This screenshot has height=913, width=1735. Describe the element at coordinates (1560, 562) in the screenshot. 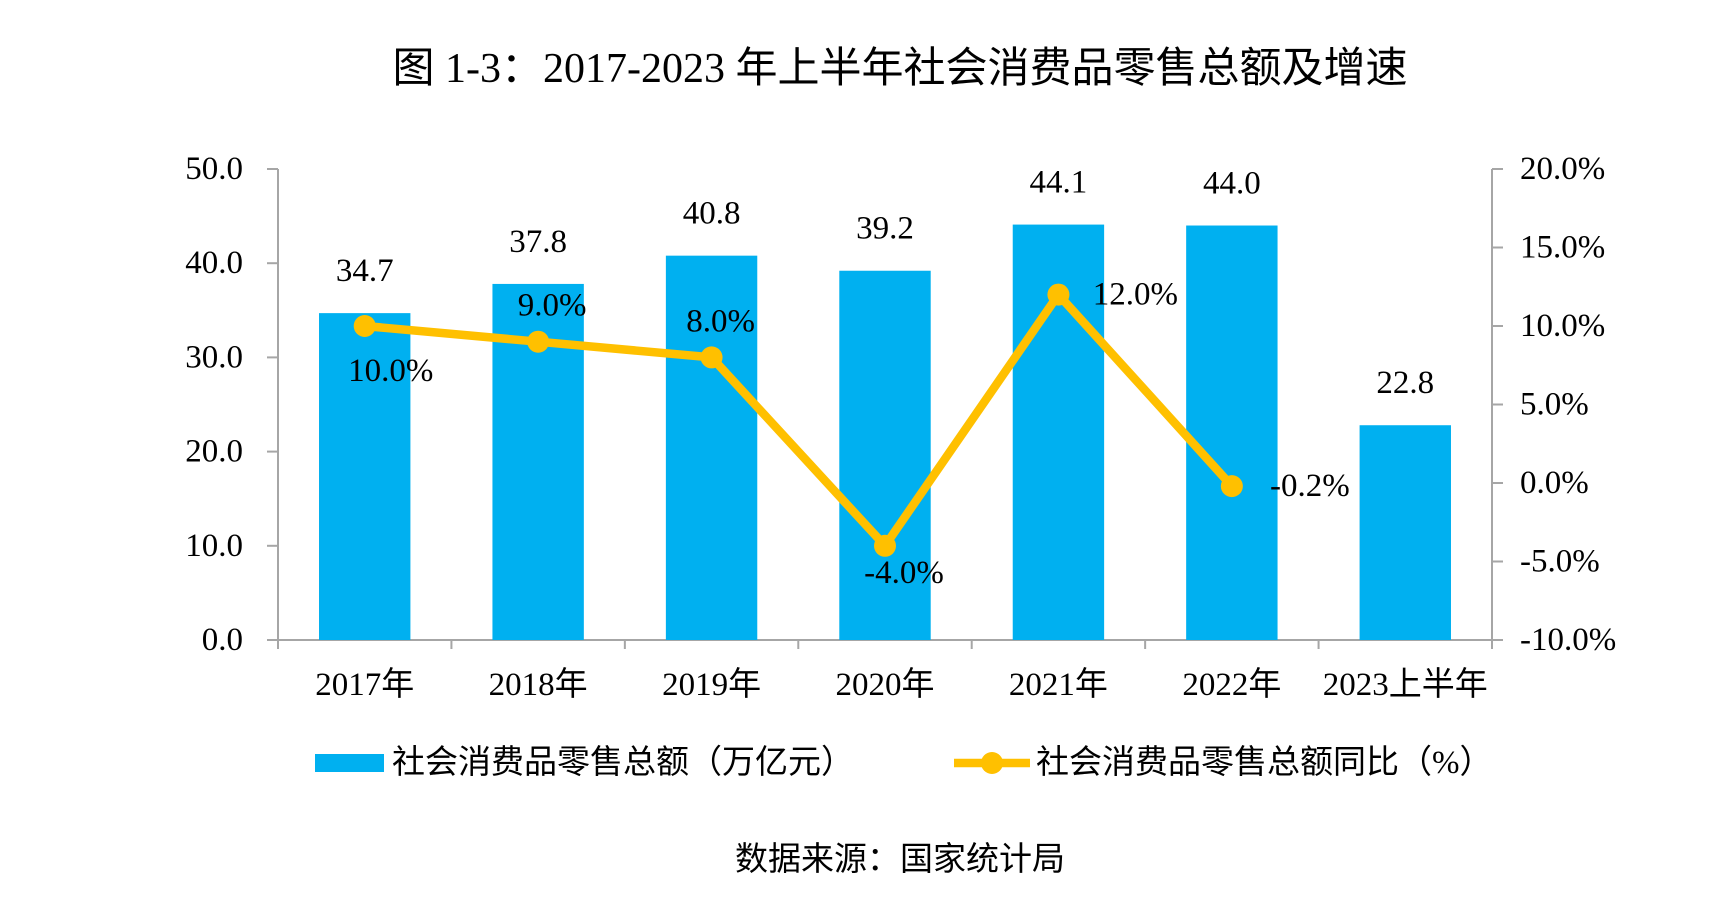

I see `right-axis-tick-label: -5.0%` at that location.